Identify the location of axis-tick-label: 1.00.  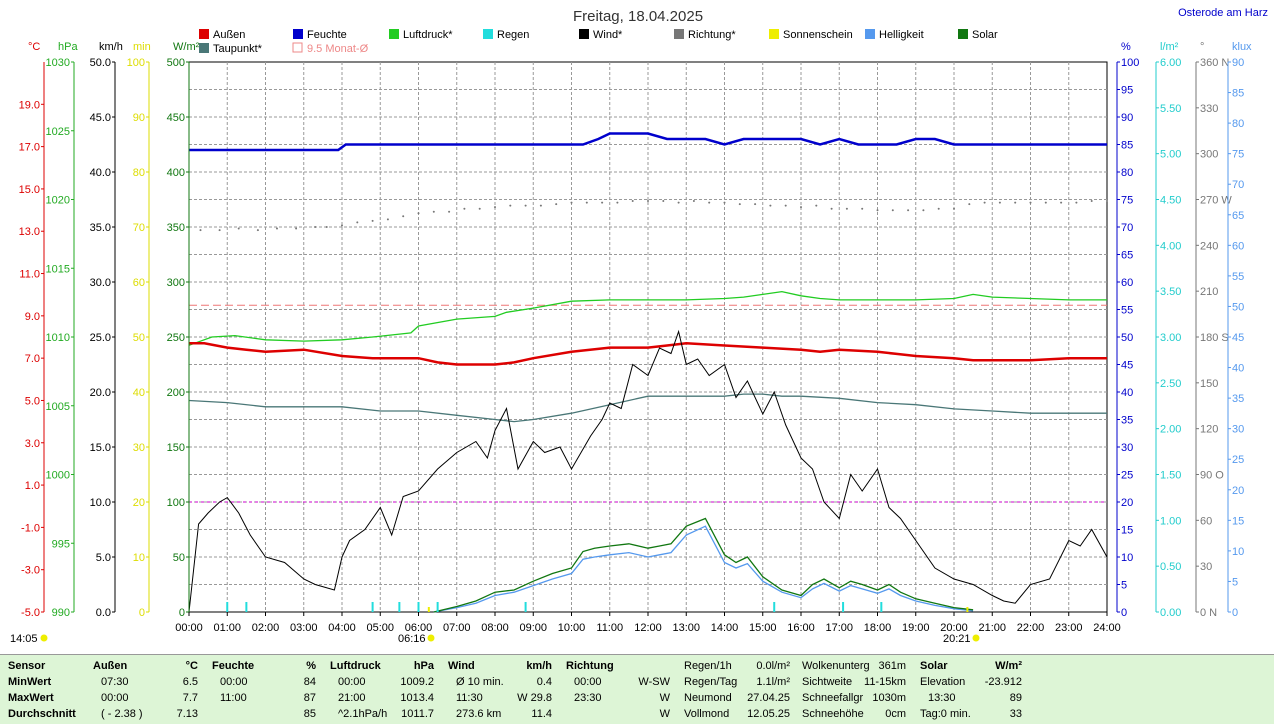
(1170, 521).